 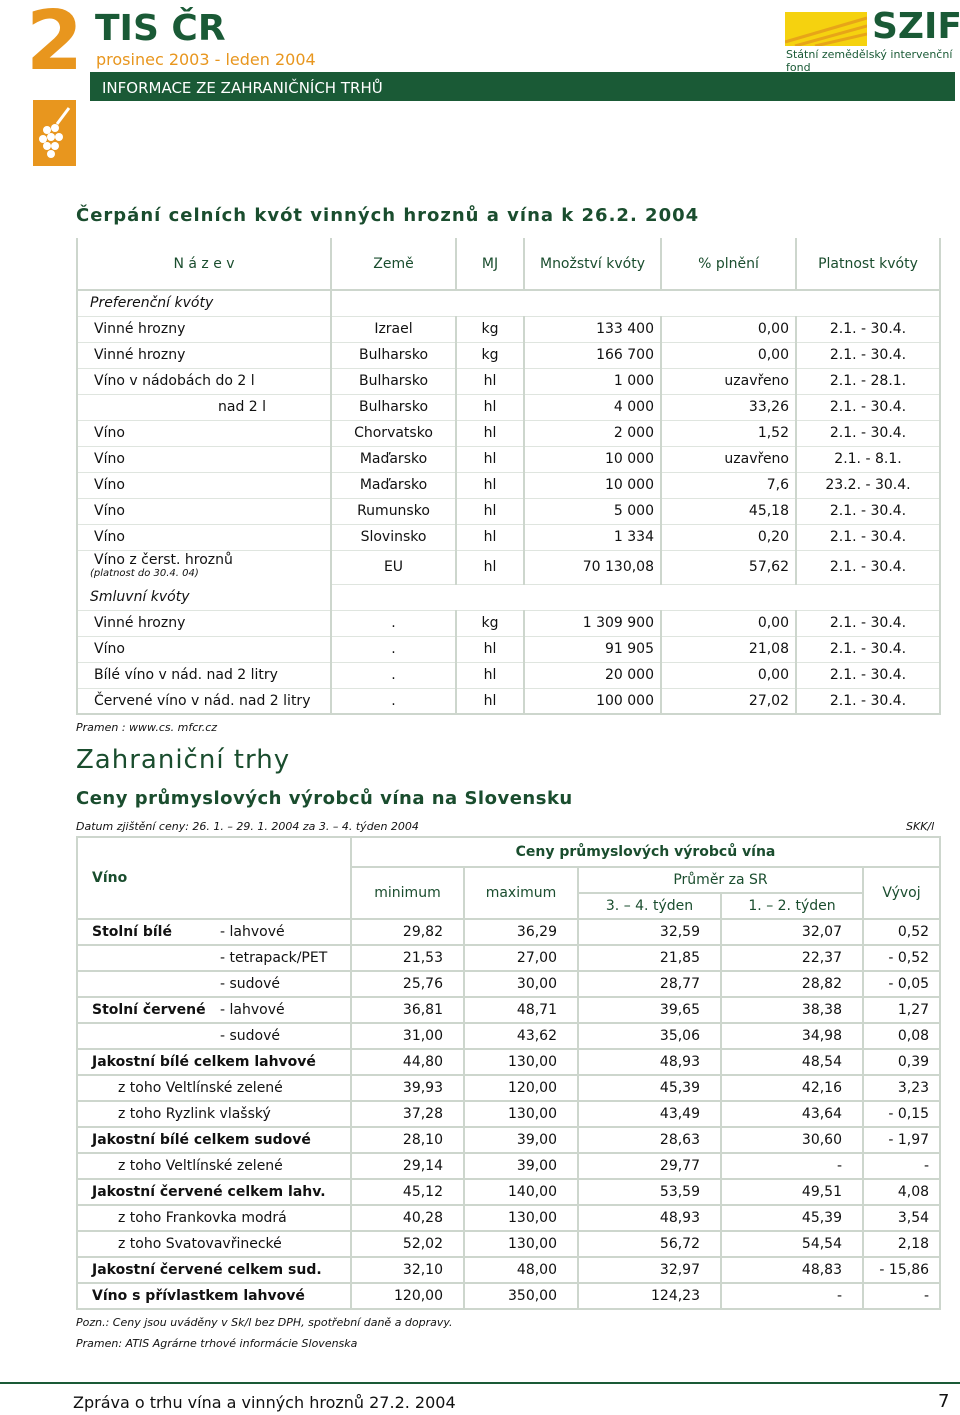 What do you see at coordinates (792, 984) in the screenshot?
I see `value-cell: 28,82` at bounding box center [792, 984].